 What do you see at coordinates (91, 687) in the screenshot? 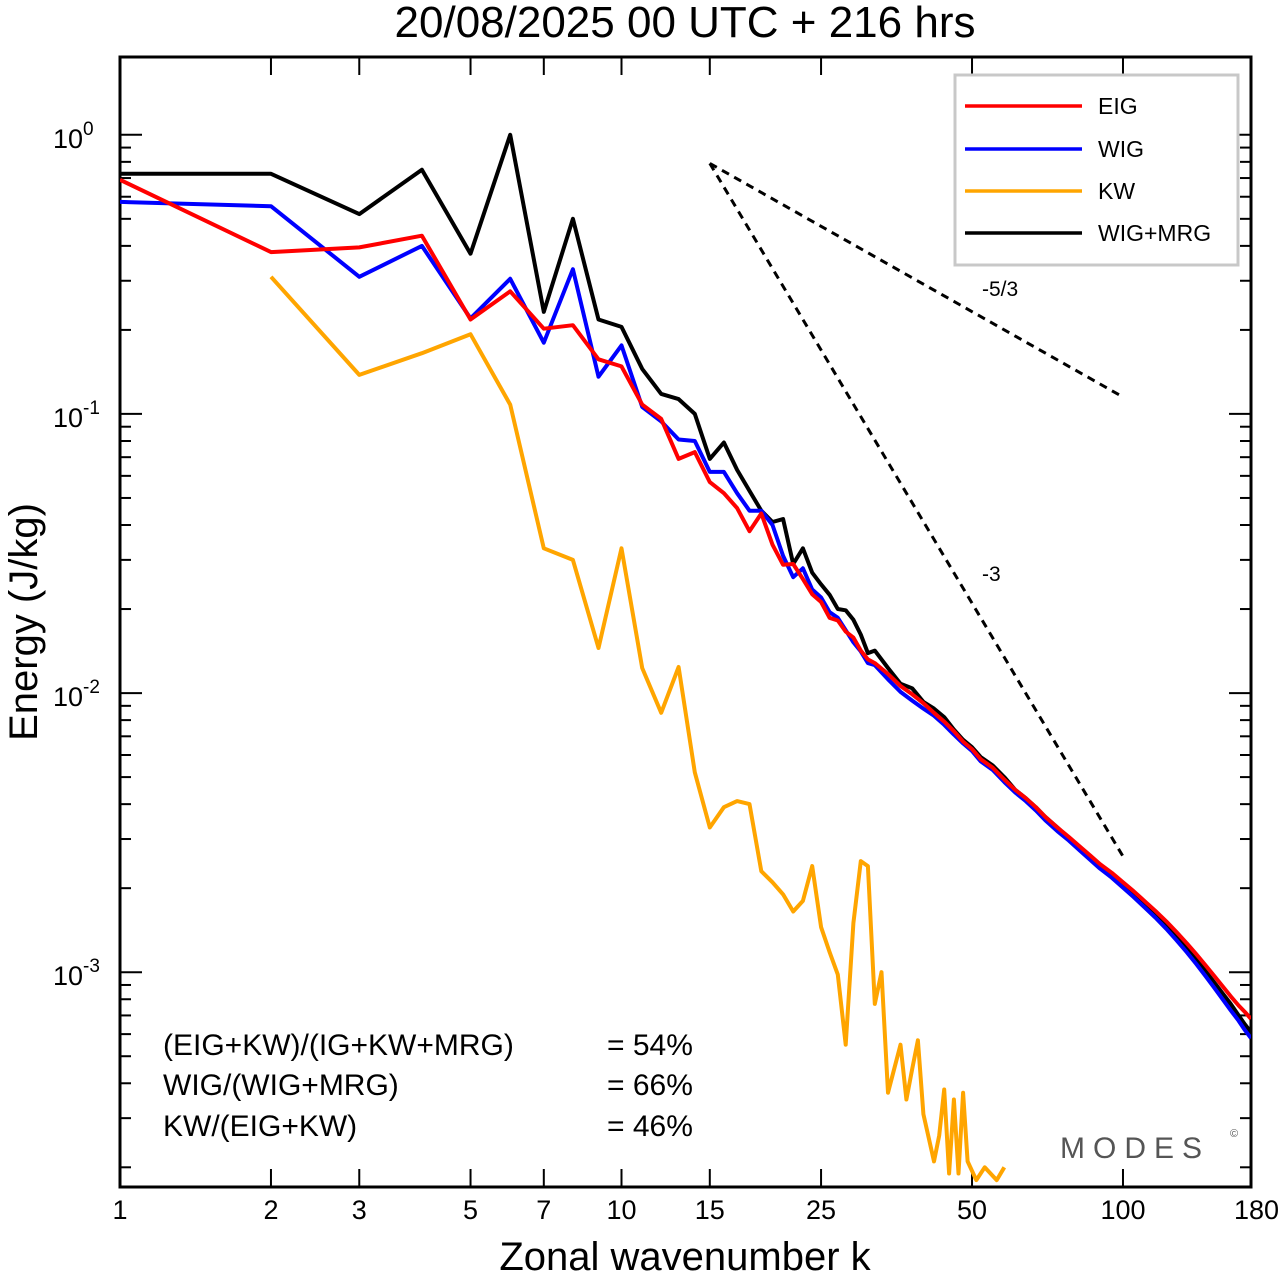
I see `y-tick-exponent: -2` at bounding box center [91, 687].